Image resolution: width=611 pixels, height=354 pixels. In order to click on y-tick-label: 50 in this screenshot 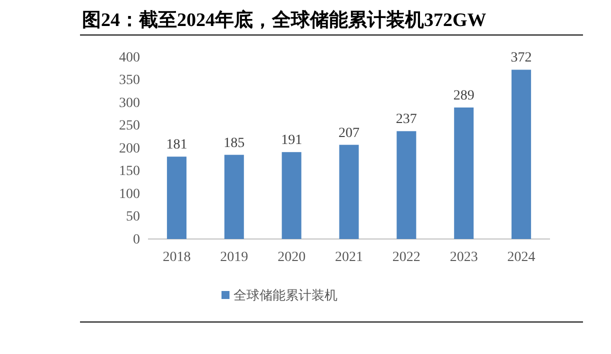, I will do `click(133, 217)`.